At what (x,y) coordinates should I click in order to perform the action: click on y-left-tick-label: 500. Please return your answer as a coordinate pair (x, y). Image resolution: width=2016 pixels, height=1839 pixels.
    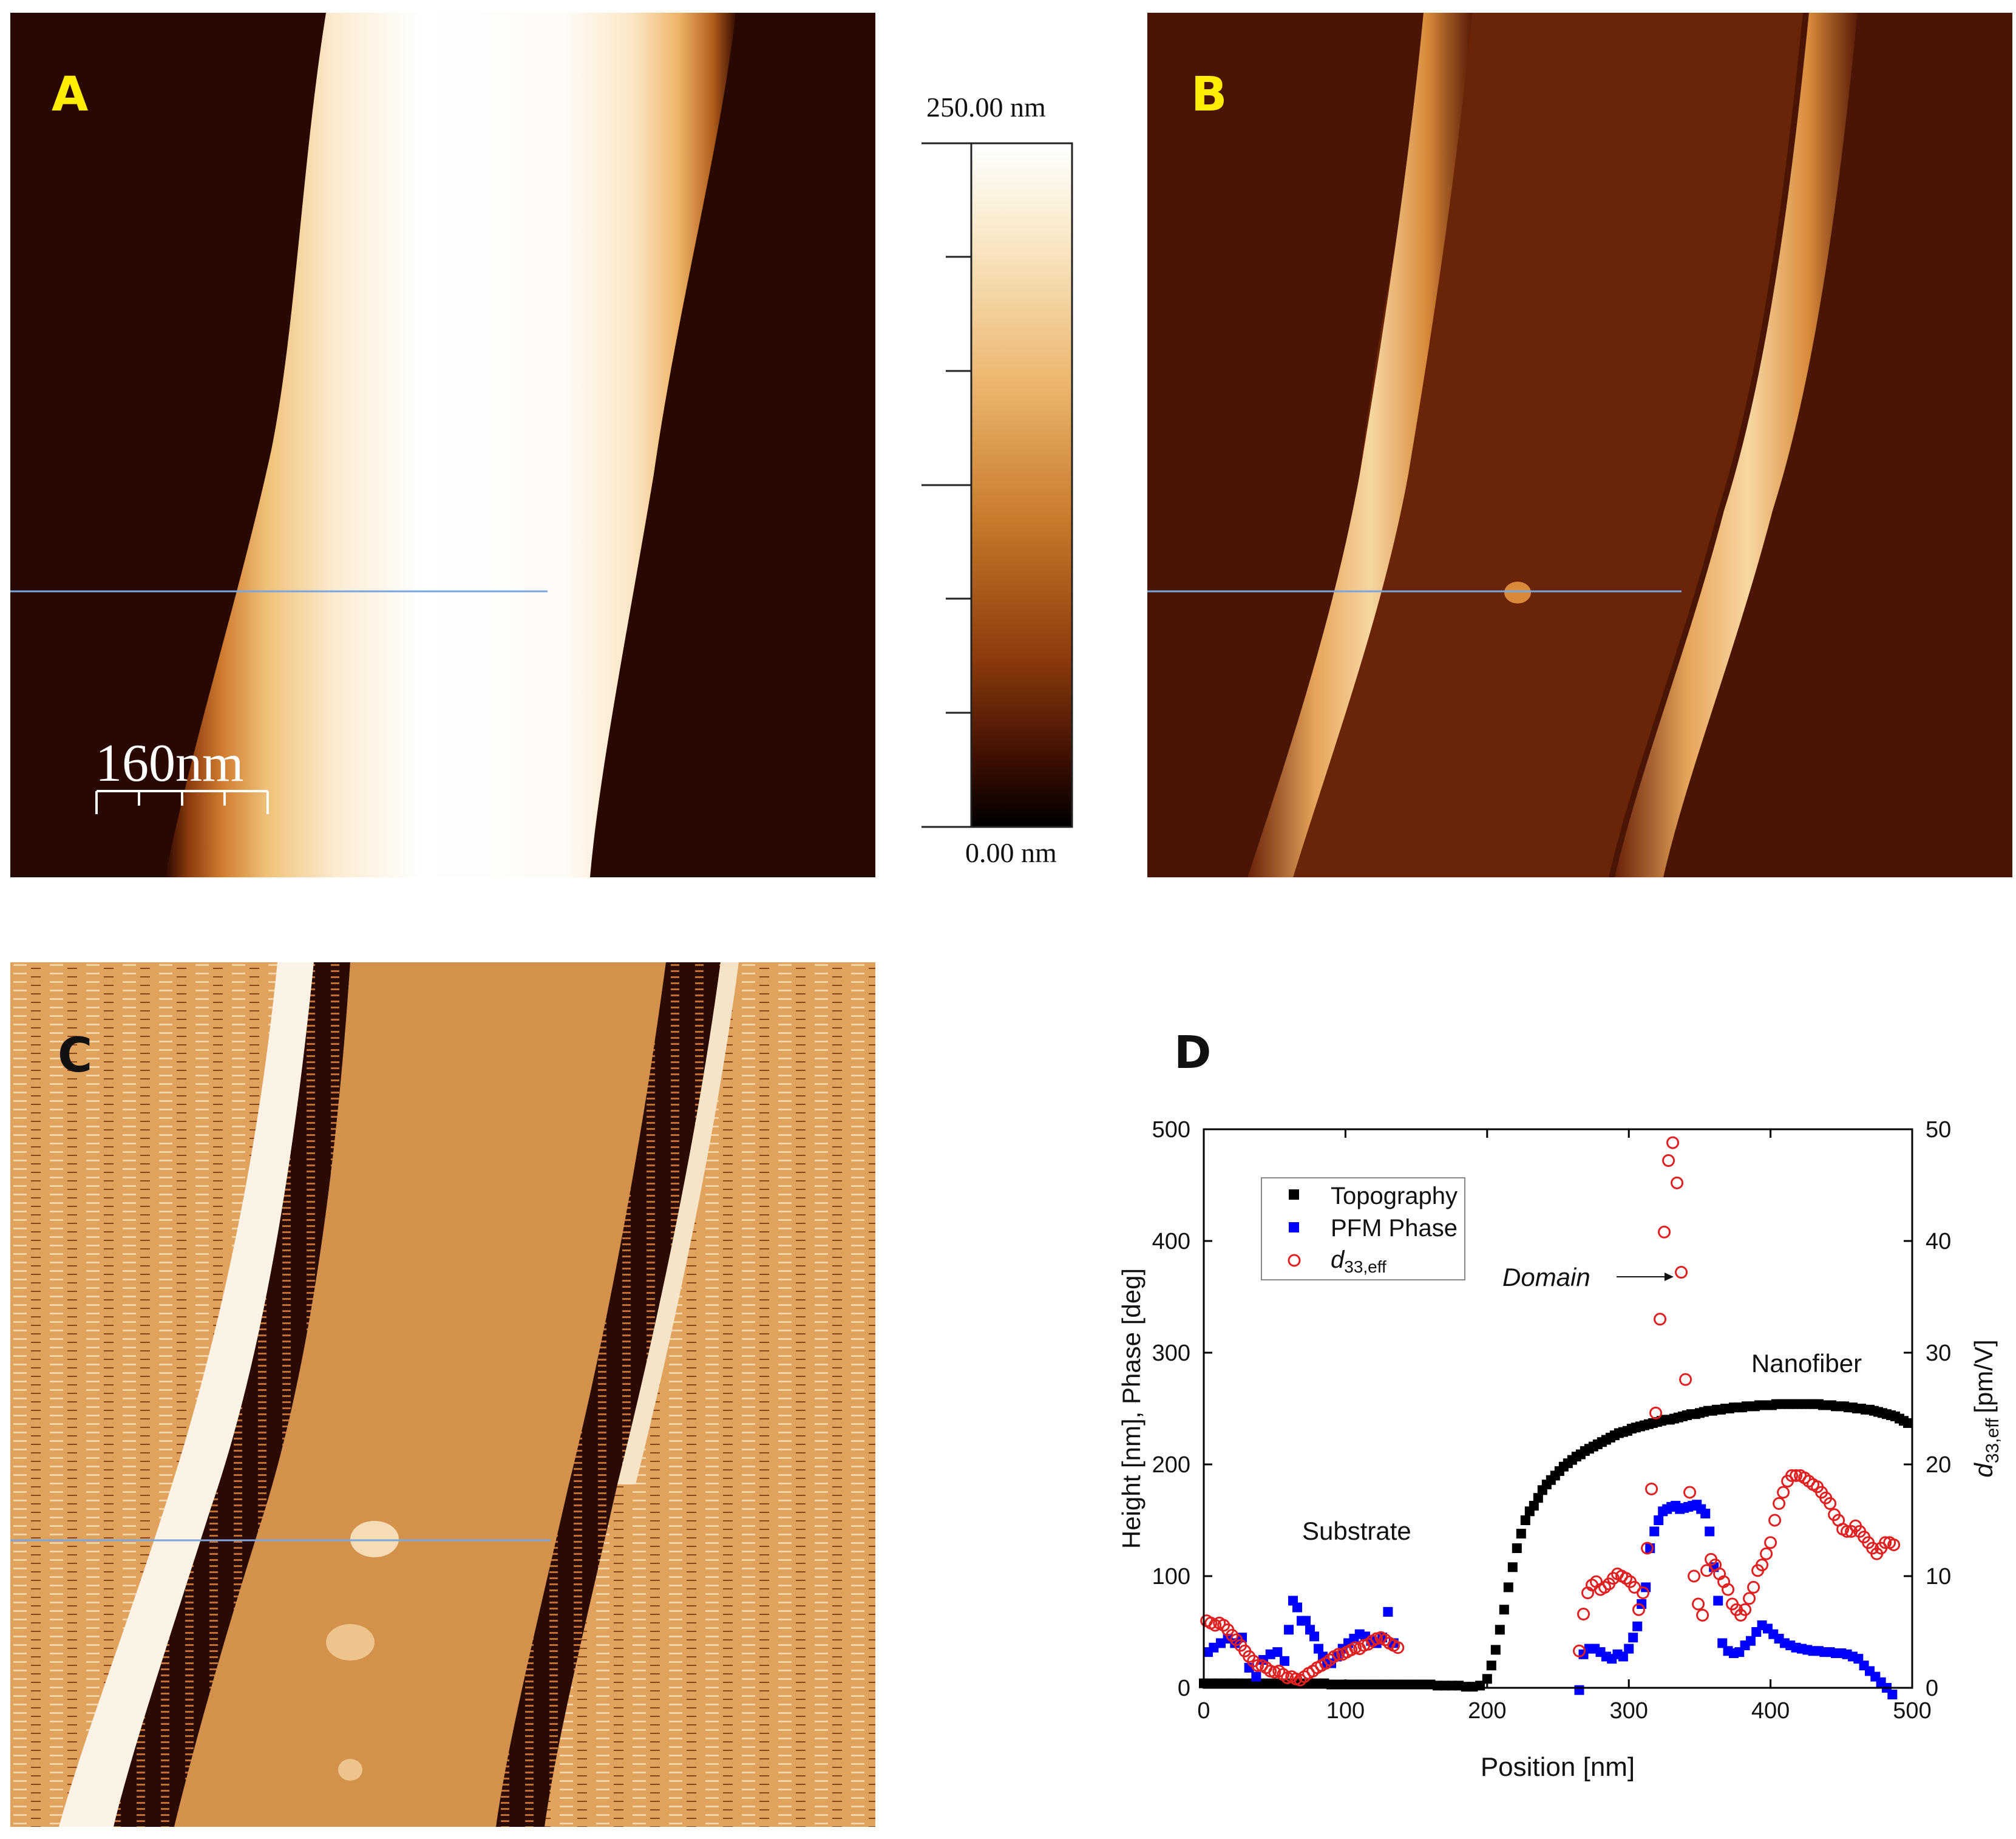
    Looking at the image, I should click on (1171, 1130).